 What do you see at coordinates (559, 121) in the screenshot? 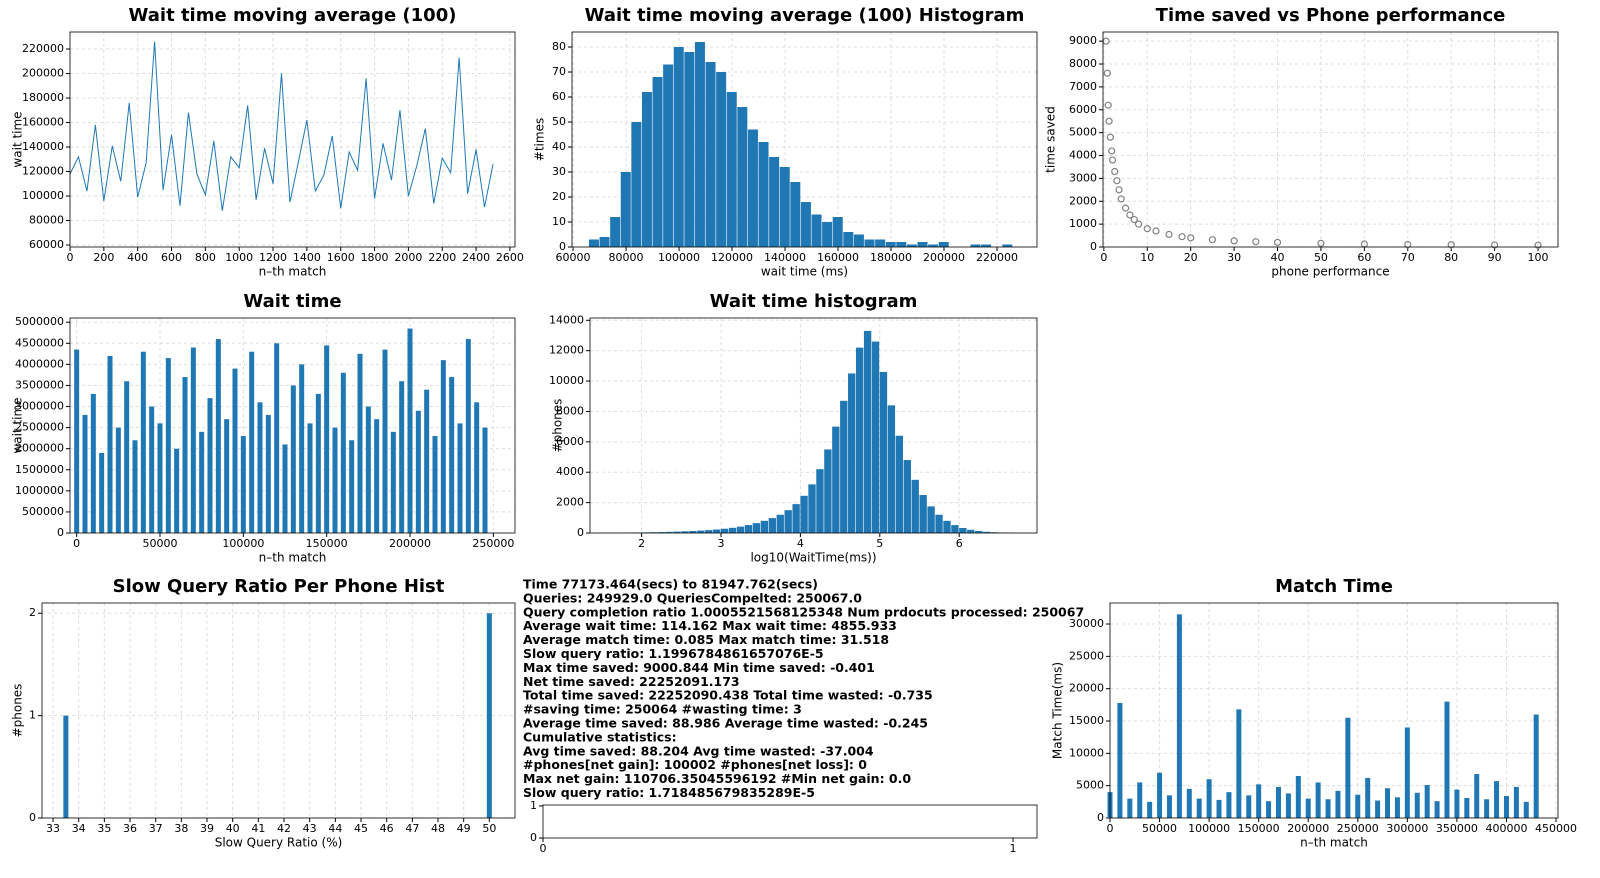
I see `y-tick-label: 50` at bounding box center [559, 121].